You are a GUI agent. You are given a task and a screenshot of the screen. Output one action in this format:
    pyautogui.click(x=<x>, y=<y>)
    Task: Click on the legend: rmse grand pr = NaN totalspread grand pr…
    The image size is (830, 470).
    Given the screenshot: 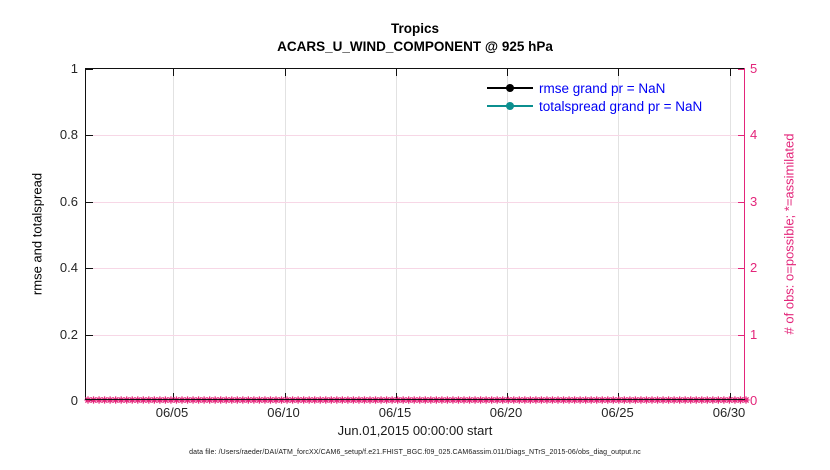 What is the action you would take?
    pyautogui.click(x=594, y=97)
    